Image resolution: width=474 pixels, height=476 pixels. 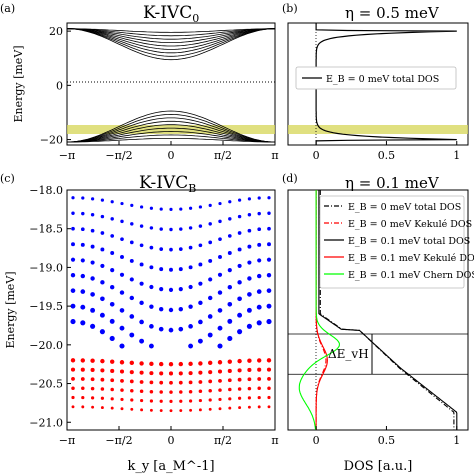 I want to click on panel-d-legend-label: E_B = 0 meV Kekulé DOS, so click(x=410, y=224).